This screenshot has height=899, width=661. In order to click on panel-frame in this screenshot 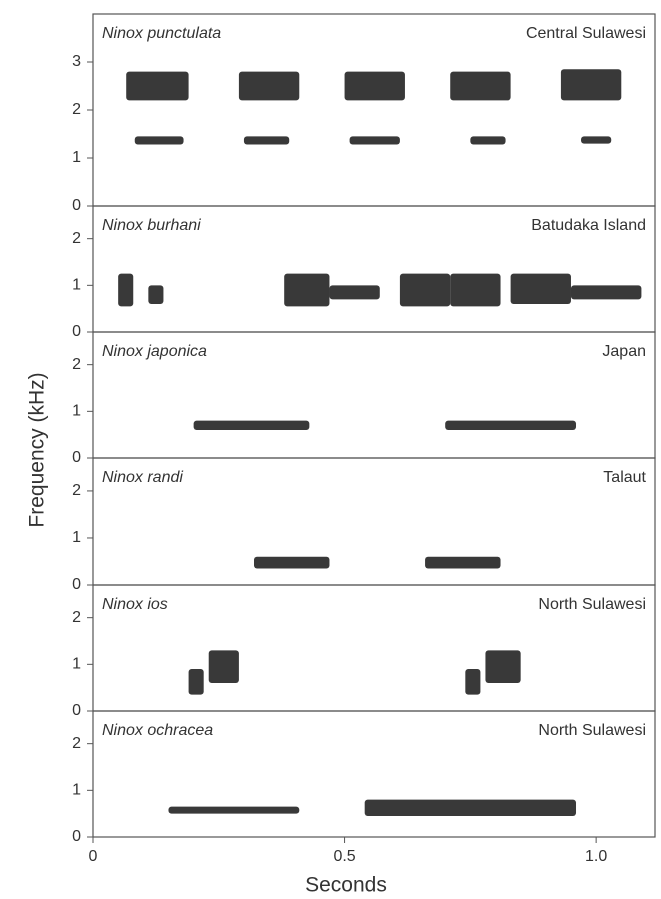, I will do `click(374, 774)`.